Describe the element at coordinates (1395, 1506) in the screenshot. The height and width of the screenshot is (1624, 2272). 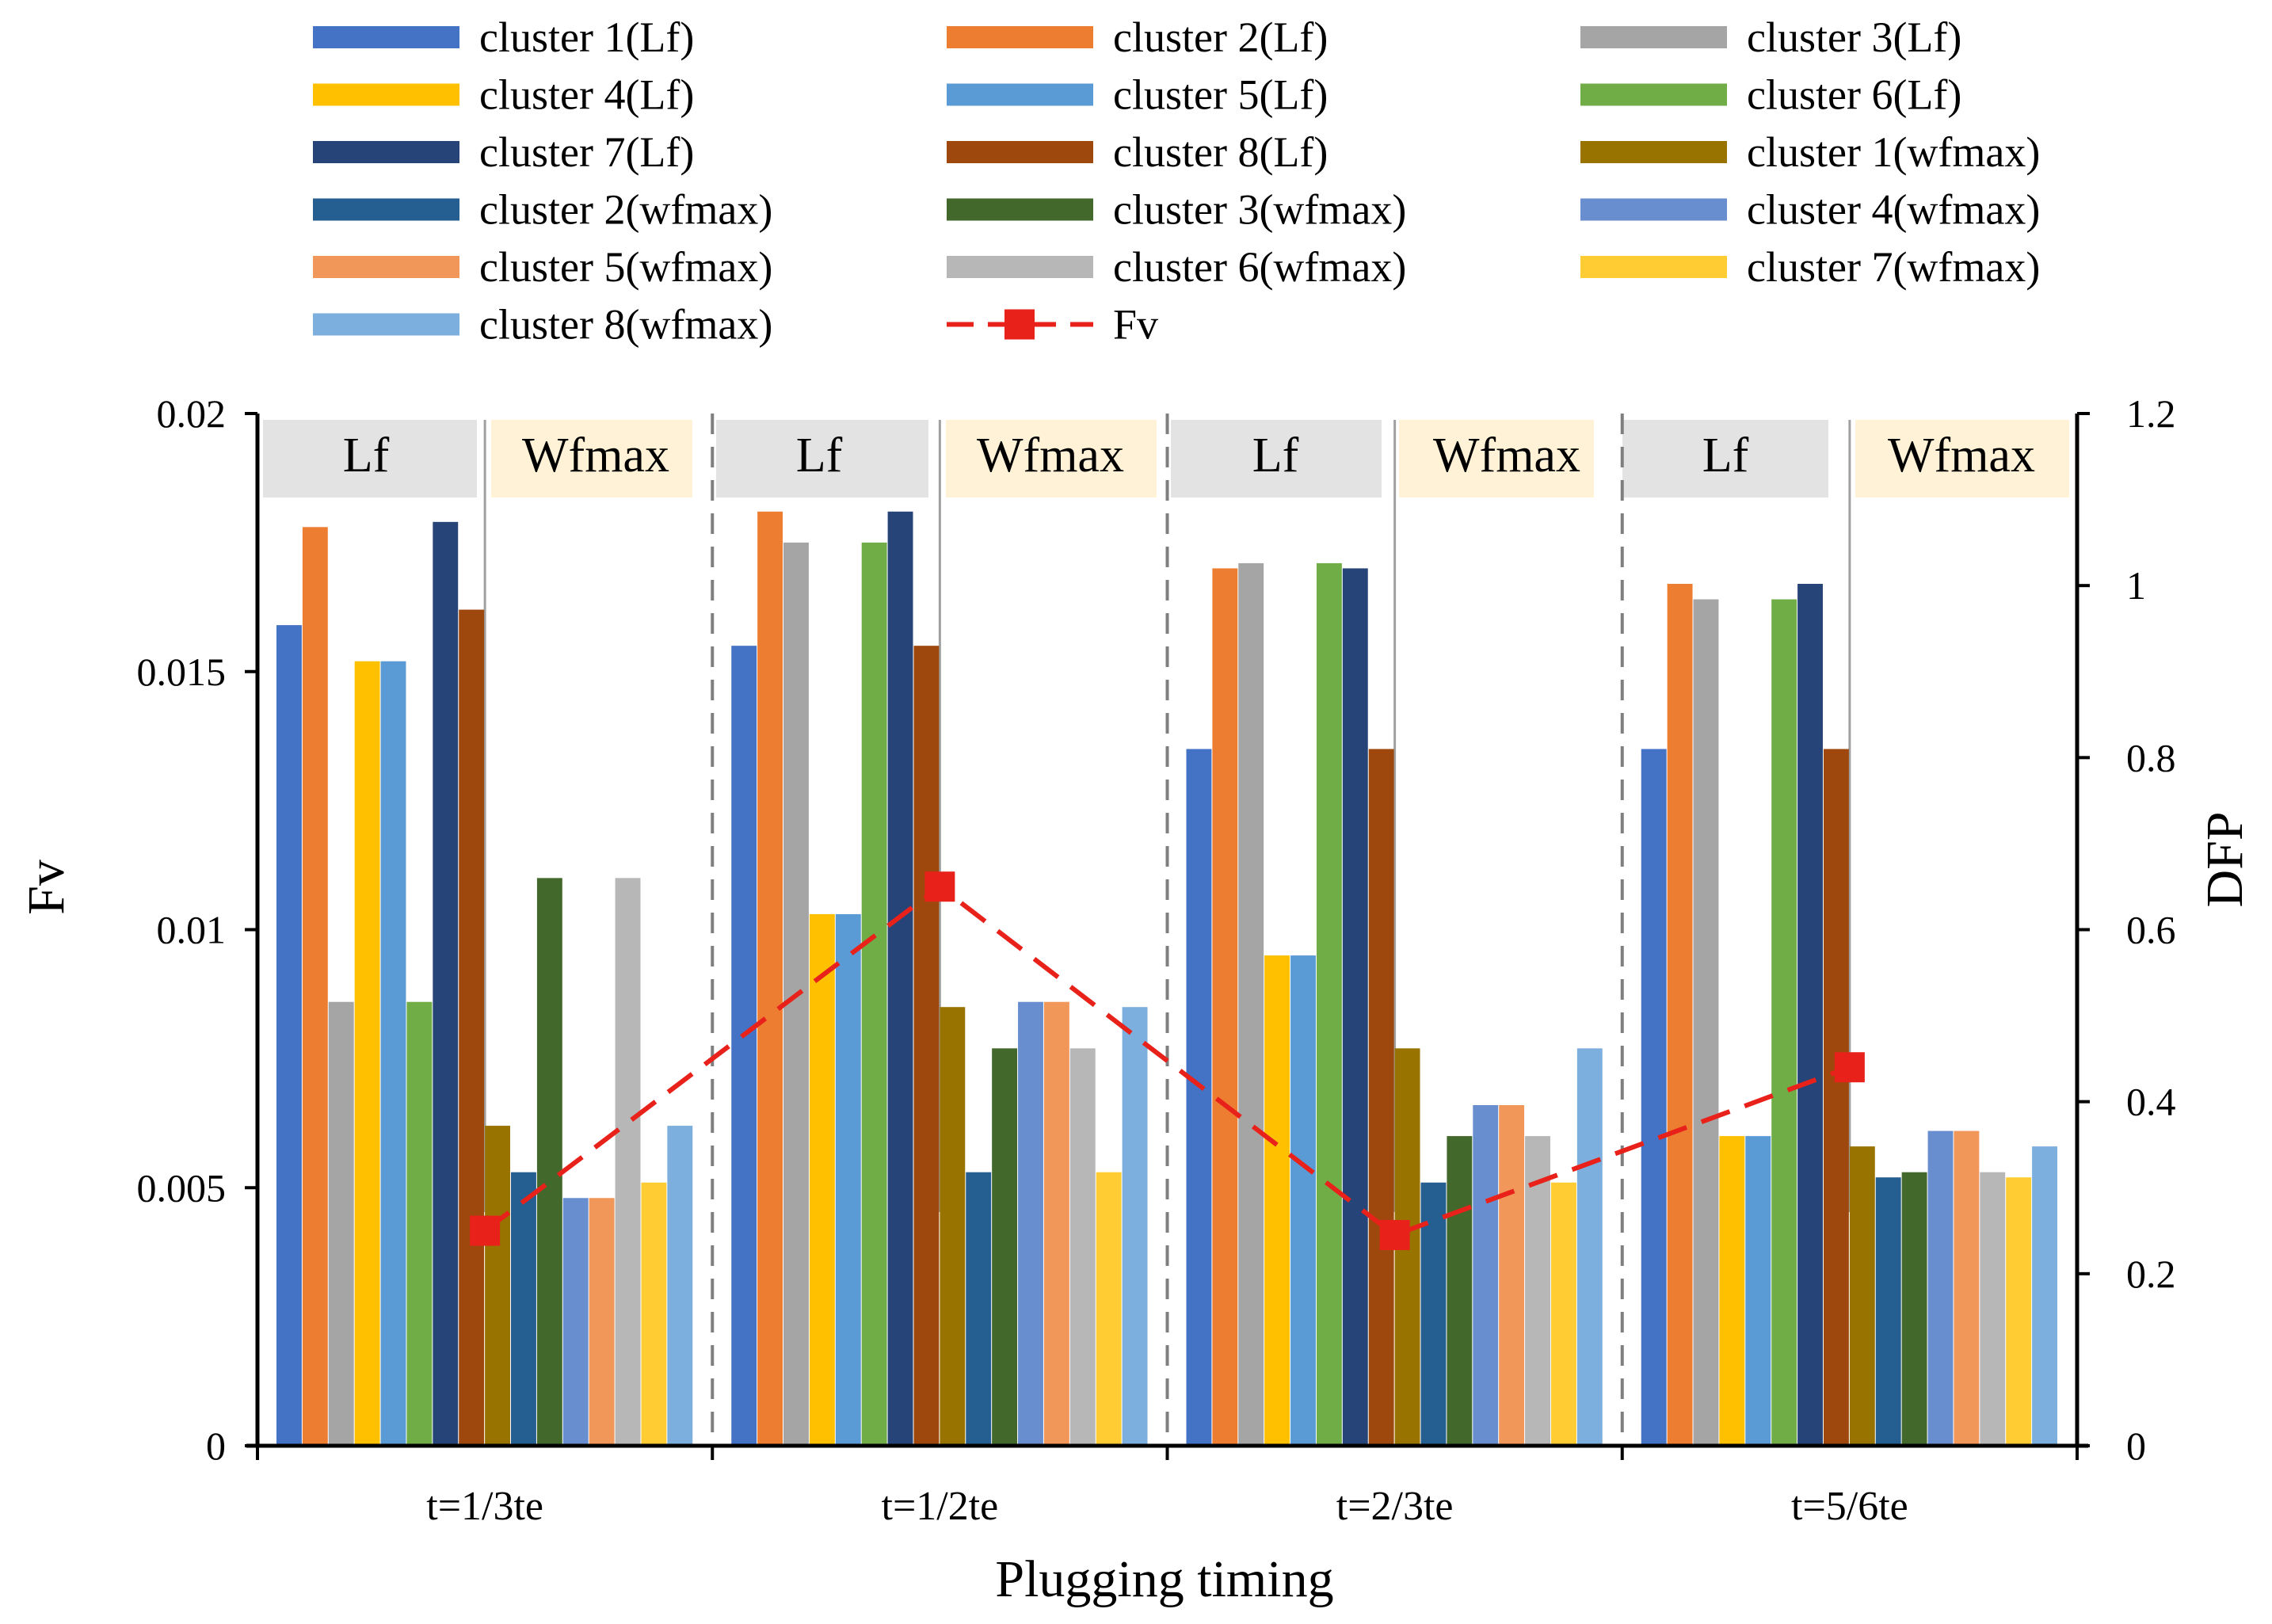
I see `x-tick-label: t=2/3te` at that location.